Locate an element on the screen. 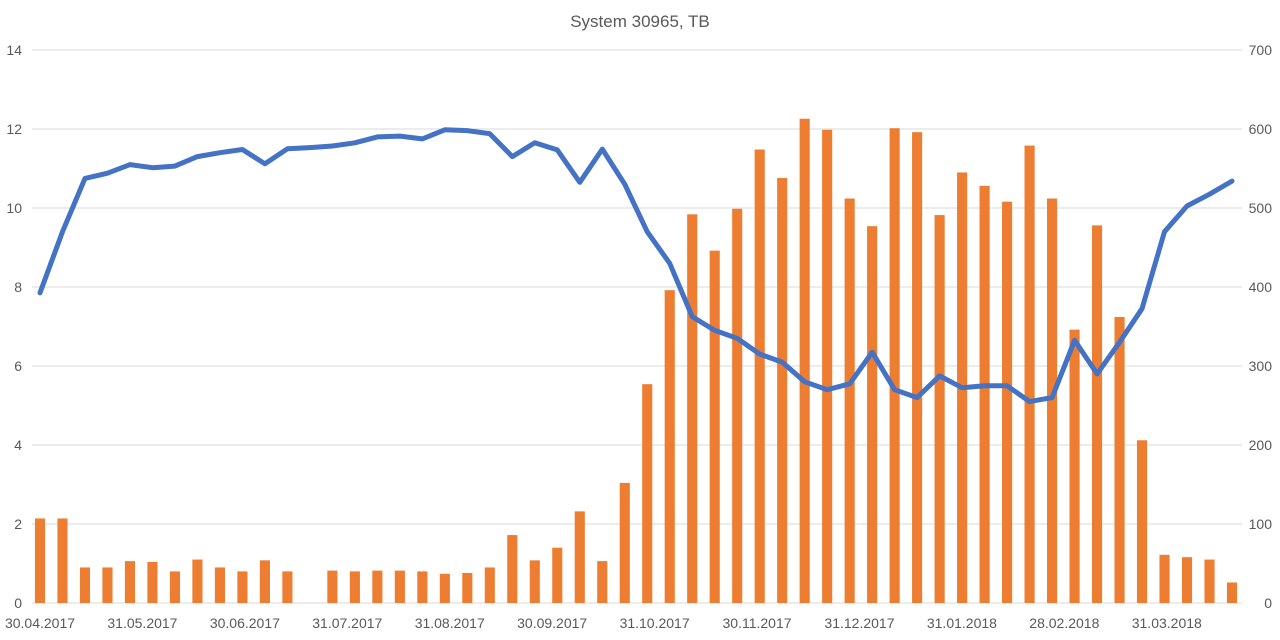 Image resolution: width=1280 pixels, height=640 pixels. y-left-tick-label: 12 is located at coordinates (14, 129).